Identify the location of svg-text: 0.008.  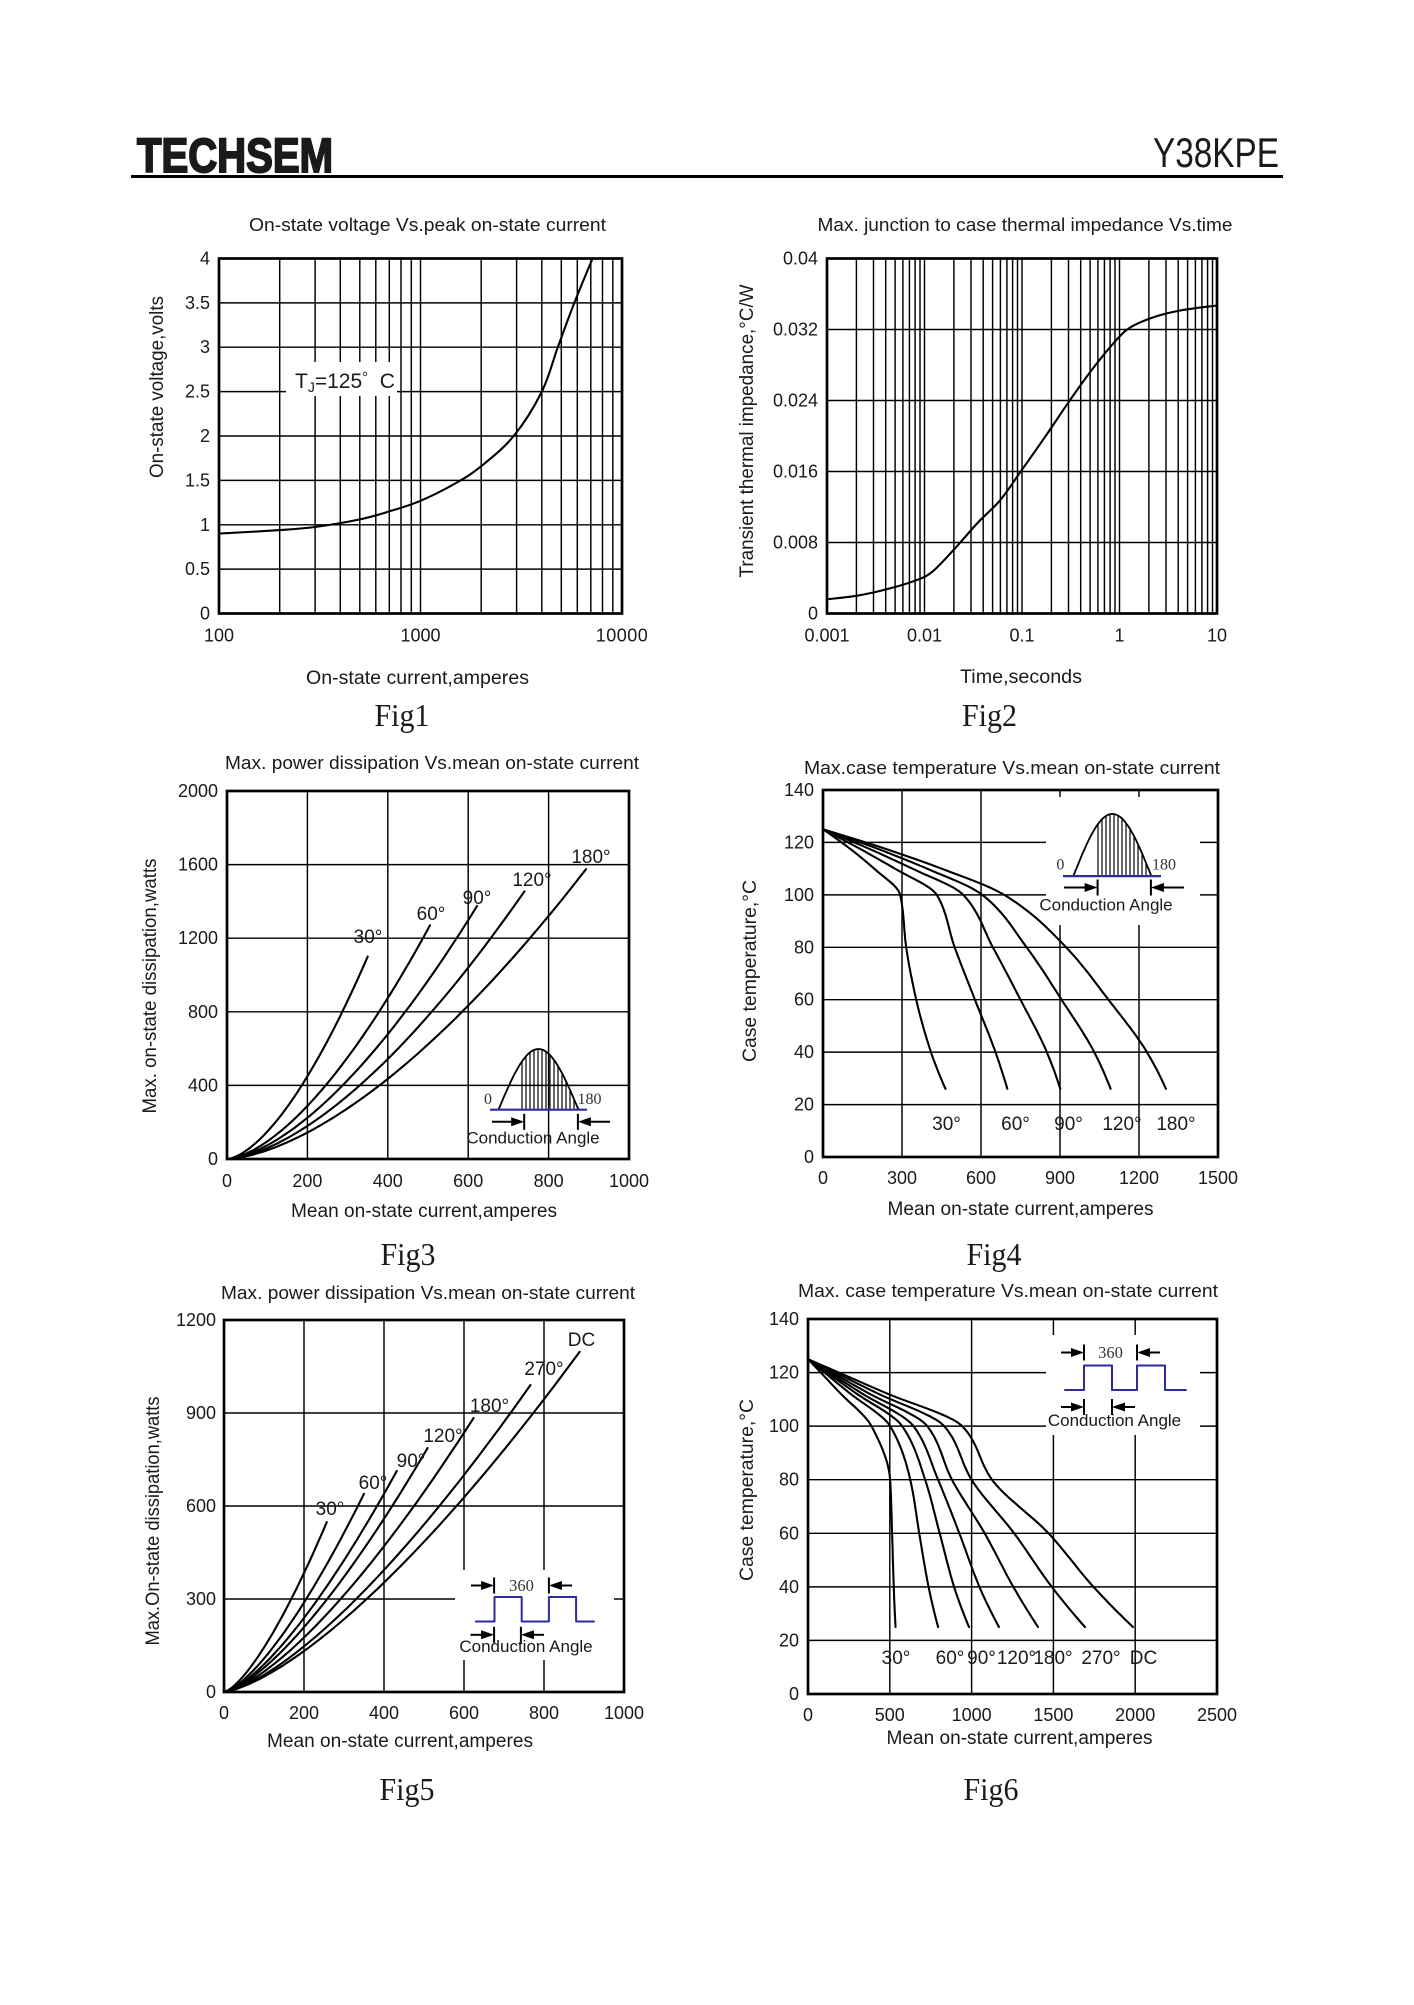
(795, 543).